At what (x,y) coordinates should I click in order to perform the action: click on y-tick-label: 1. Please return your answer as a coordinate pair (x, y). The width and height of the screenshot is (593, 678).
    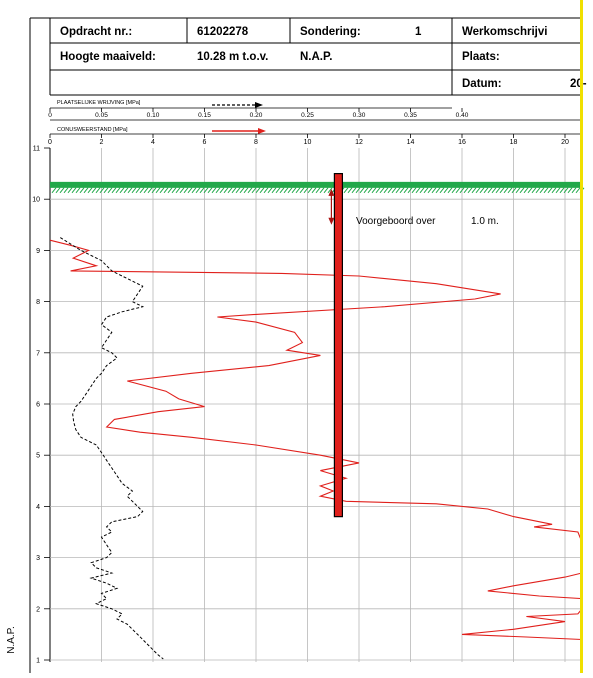
    Looking at the image, I should click on (38, 661).